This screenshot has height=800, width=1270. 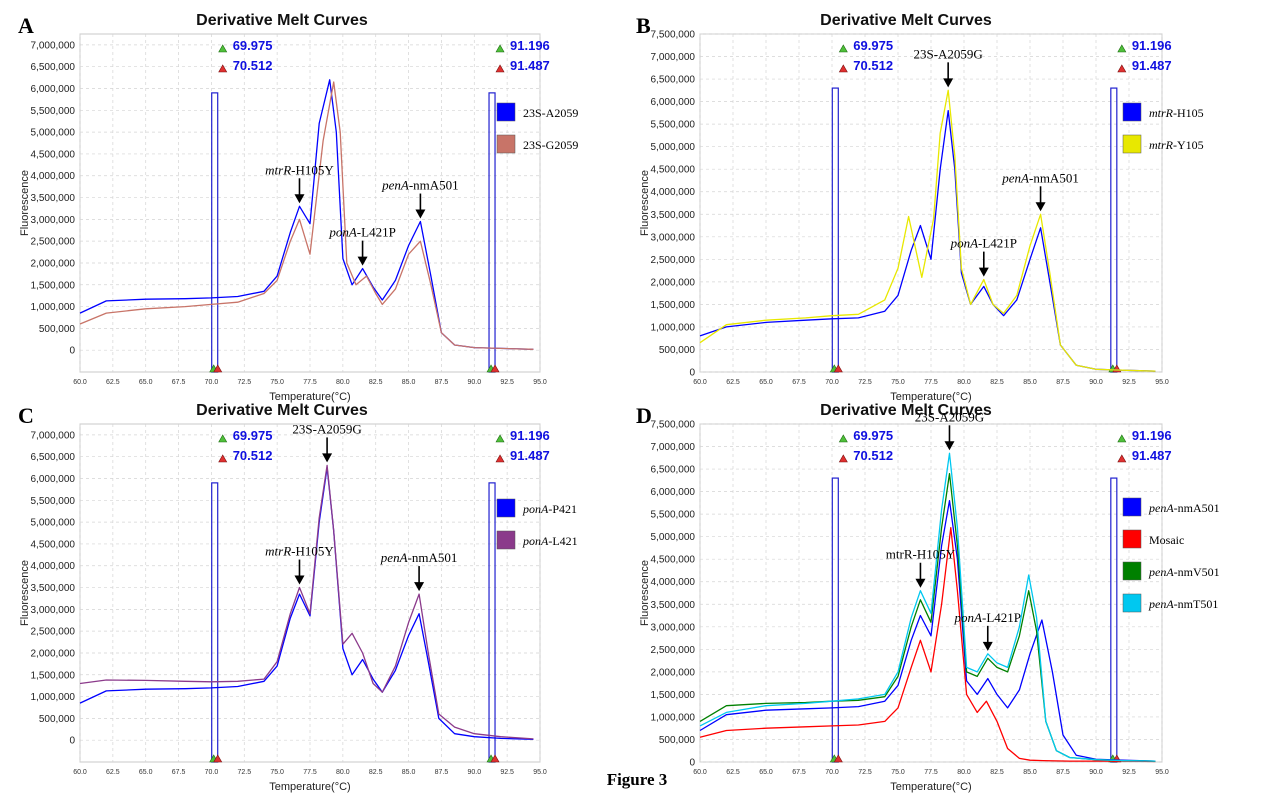 What do you see at coordinates (442, 382) in the screenshot?
I see `x-tick-label: 87.5` at bounding box center [442, 382].